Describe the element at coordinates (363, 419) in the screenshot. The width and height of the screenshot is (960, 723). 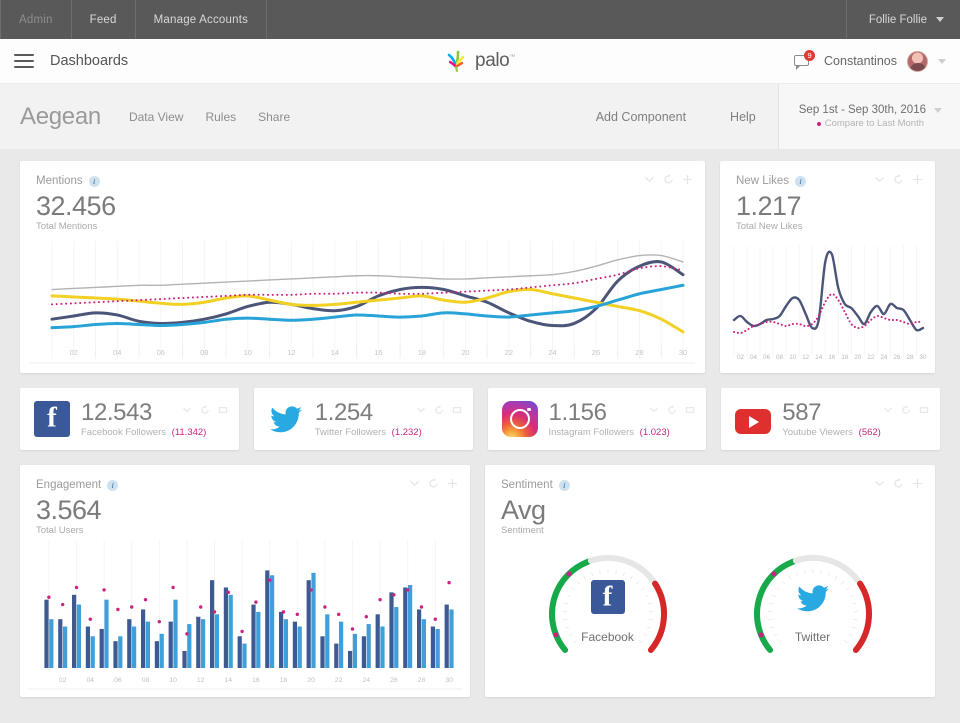
I see `card-twitter-followers: 1.254 Twitter Followers (1.232)` at that location.